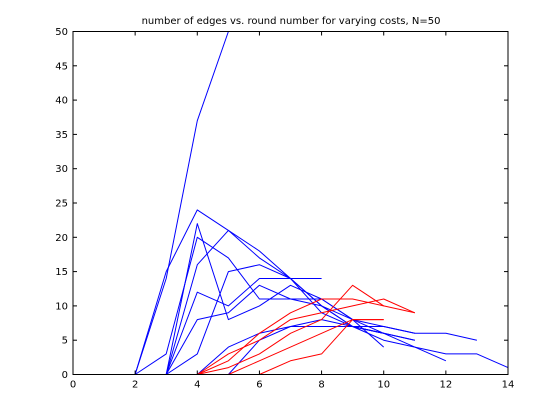 The width and height of the screenshot is (560, 420). Describe the element at coordinates (73, 385) in the screenshot. I see `x-tick-label: 0` at that location.